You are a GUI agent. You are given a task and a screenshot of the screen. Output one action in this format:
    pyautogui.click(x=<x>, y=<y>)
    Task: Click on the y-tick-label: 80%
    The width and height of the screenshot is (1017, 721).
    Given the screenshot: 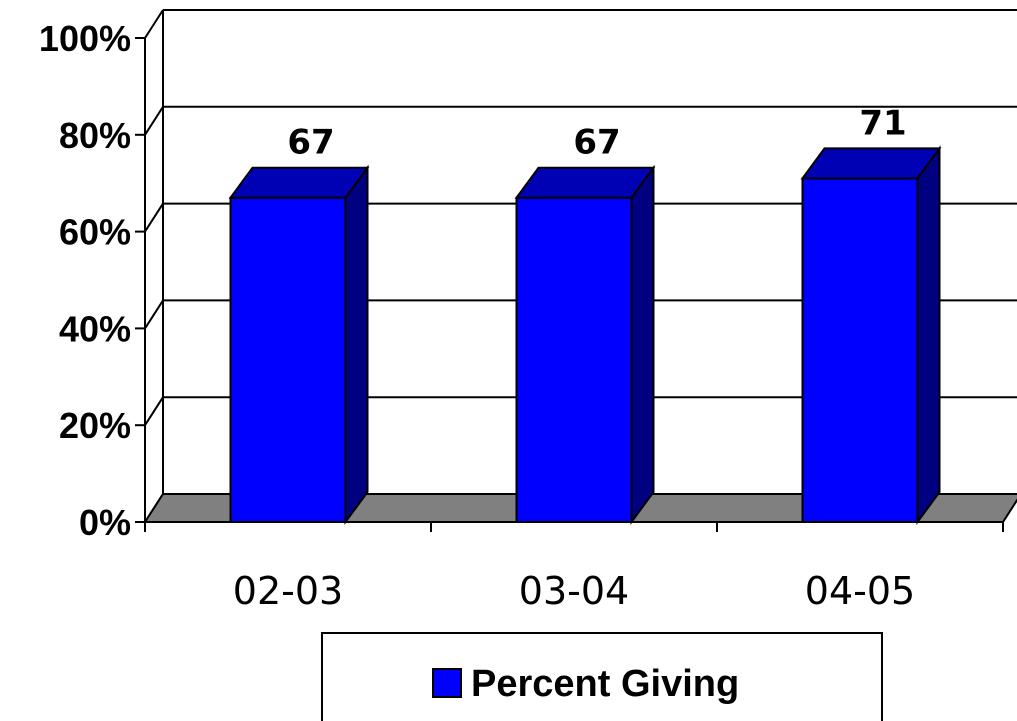 What is the action you would take?
    pyautogui.click(x=95, y=135)
    